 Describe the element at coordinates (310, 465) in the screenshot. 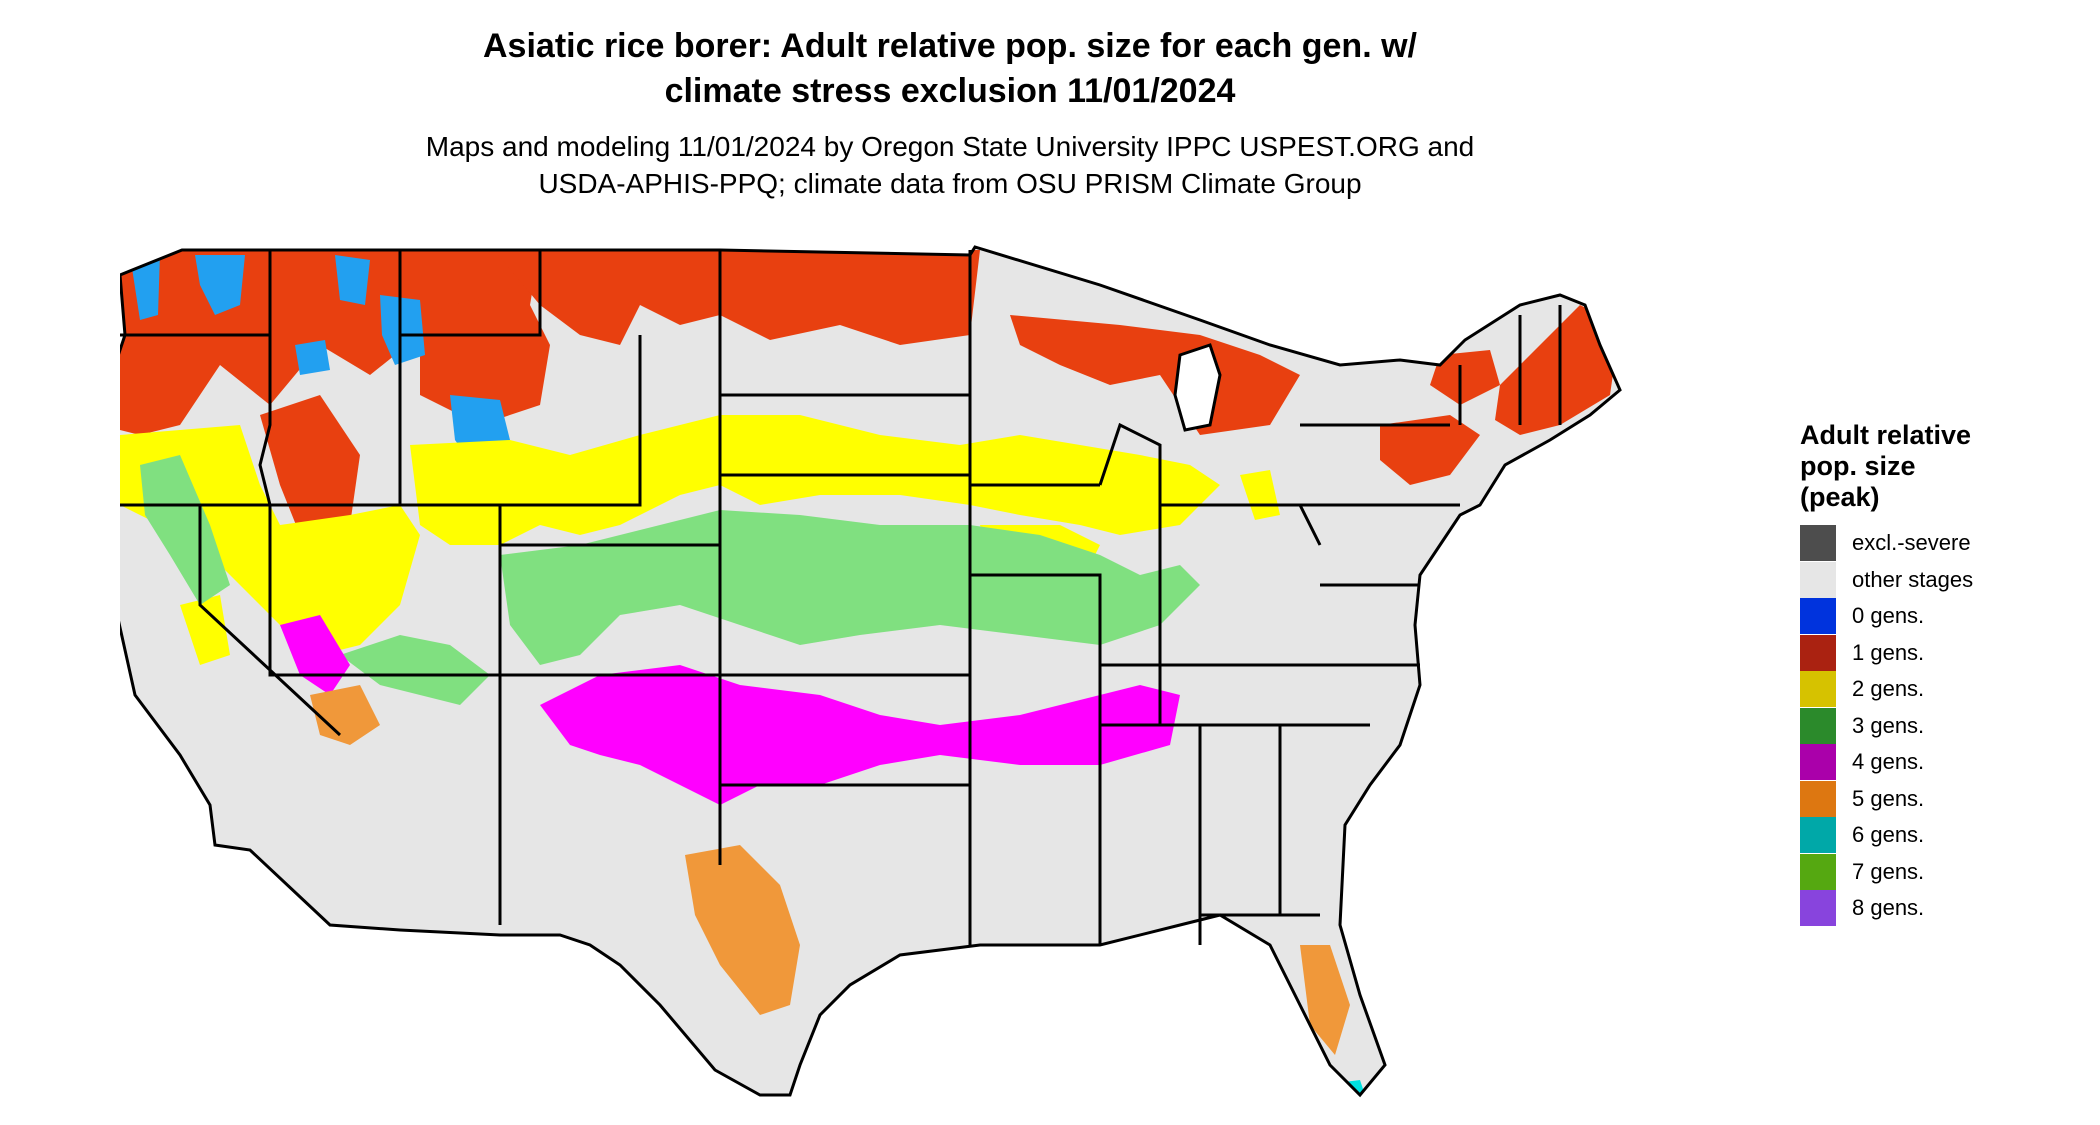

I see `zone-1-gen-utah` at that location.